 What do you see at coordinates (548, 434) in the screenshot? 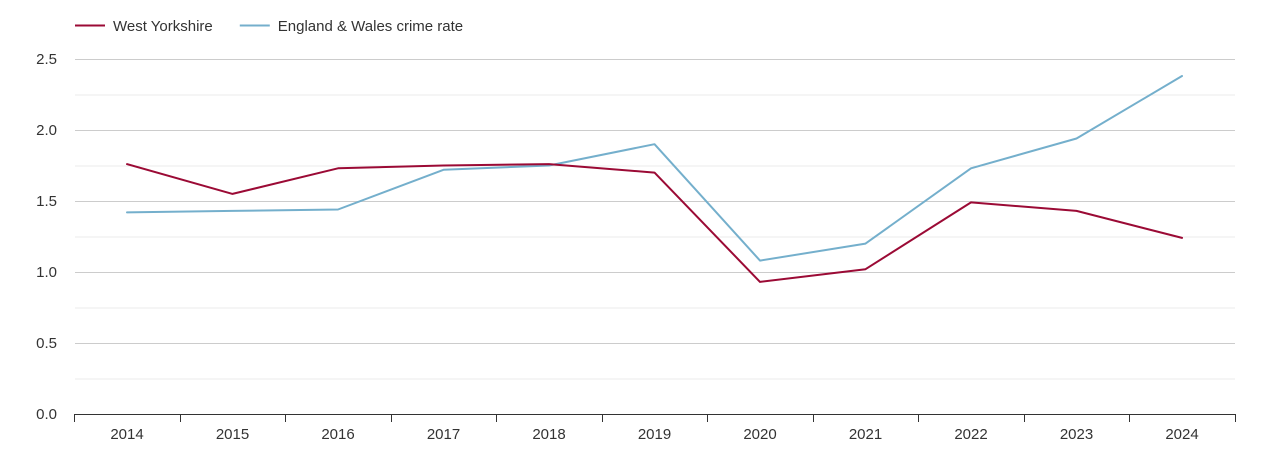
I see `x-tick-label: 2018` at bounding box center [548, 434].